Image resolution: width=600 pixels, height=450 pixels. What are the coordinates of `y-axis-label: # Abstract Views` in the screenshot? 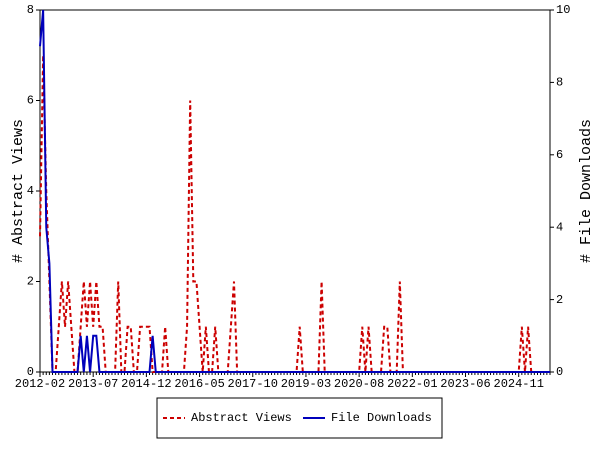 It's located at (18, 191).